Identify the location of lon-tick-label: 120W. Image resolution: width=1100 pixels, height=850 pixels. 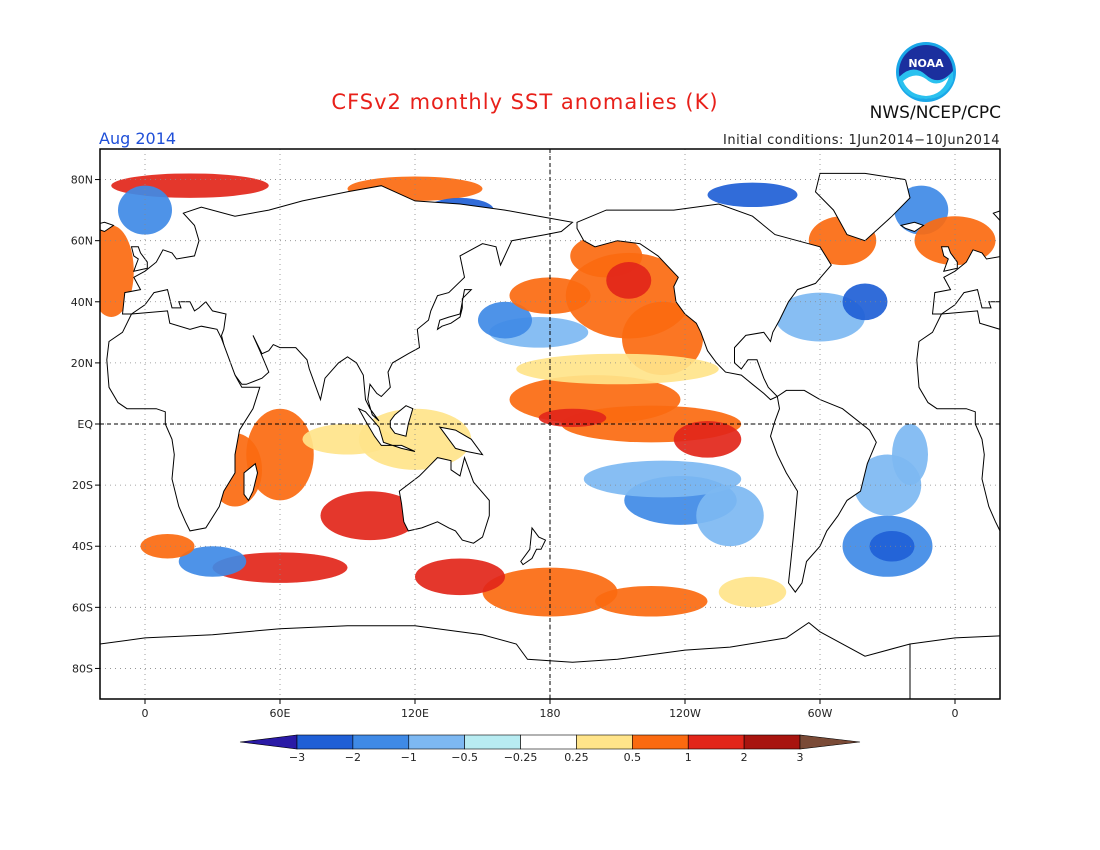
(685, 713).